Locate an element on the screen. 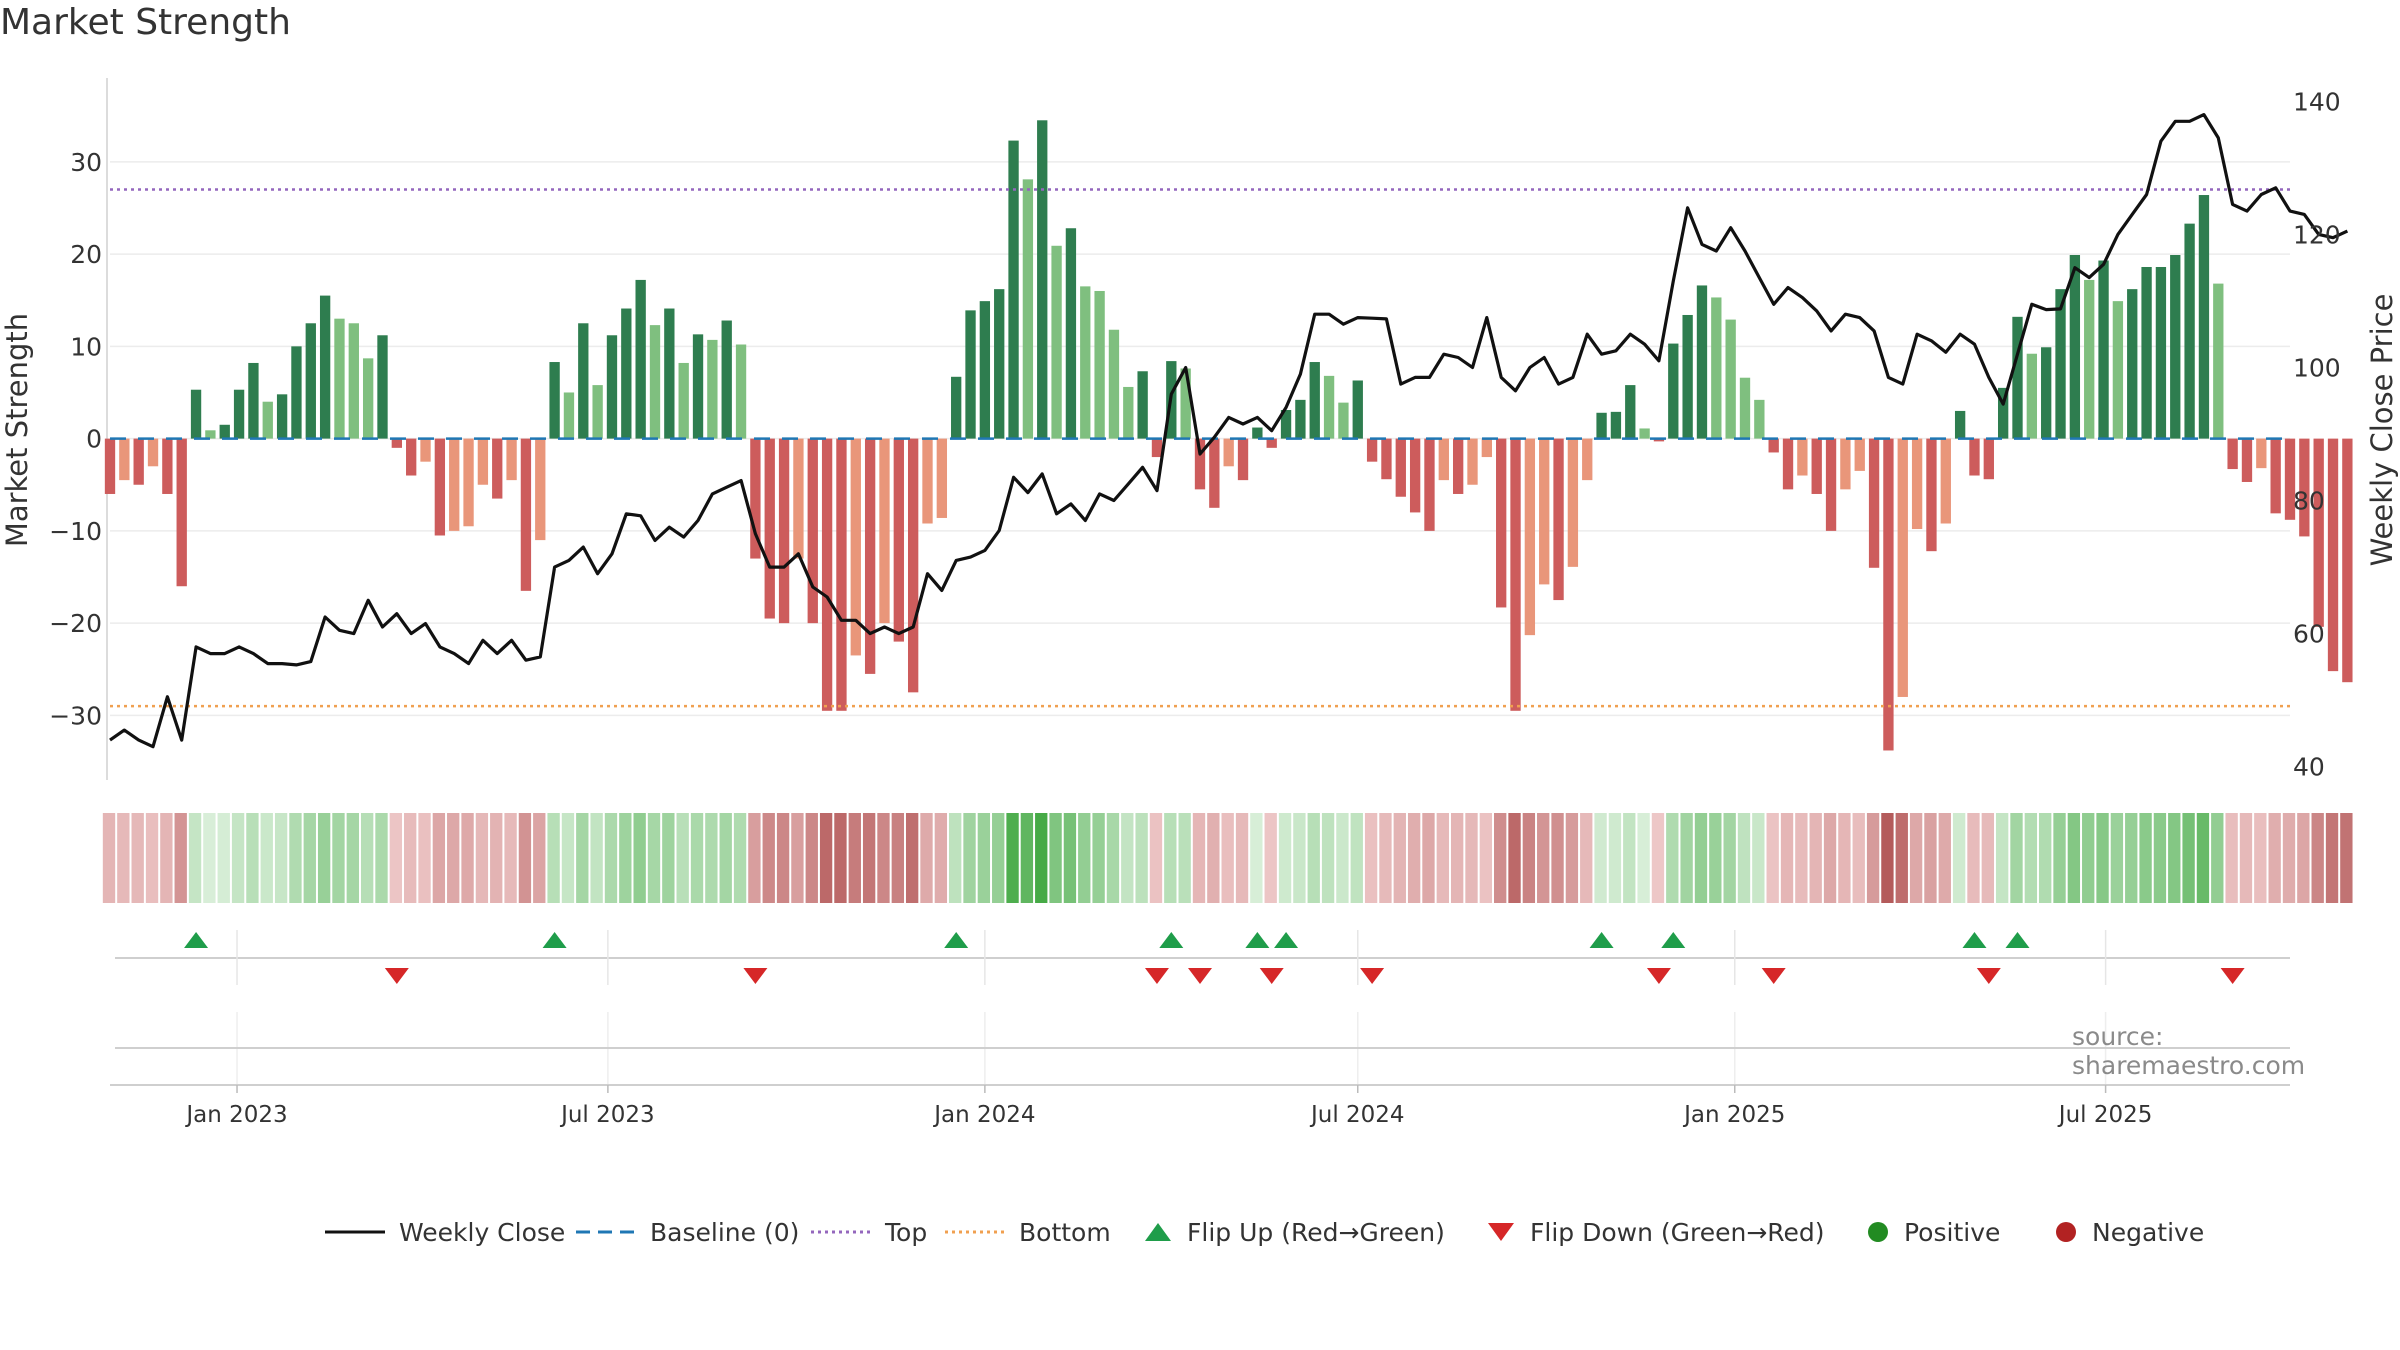 Image resolution: width=2400 pixels, height=1350 pixels. right-tick-label: 120 is located at coordinates (2317, 234).